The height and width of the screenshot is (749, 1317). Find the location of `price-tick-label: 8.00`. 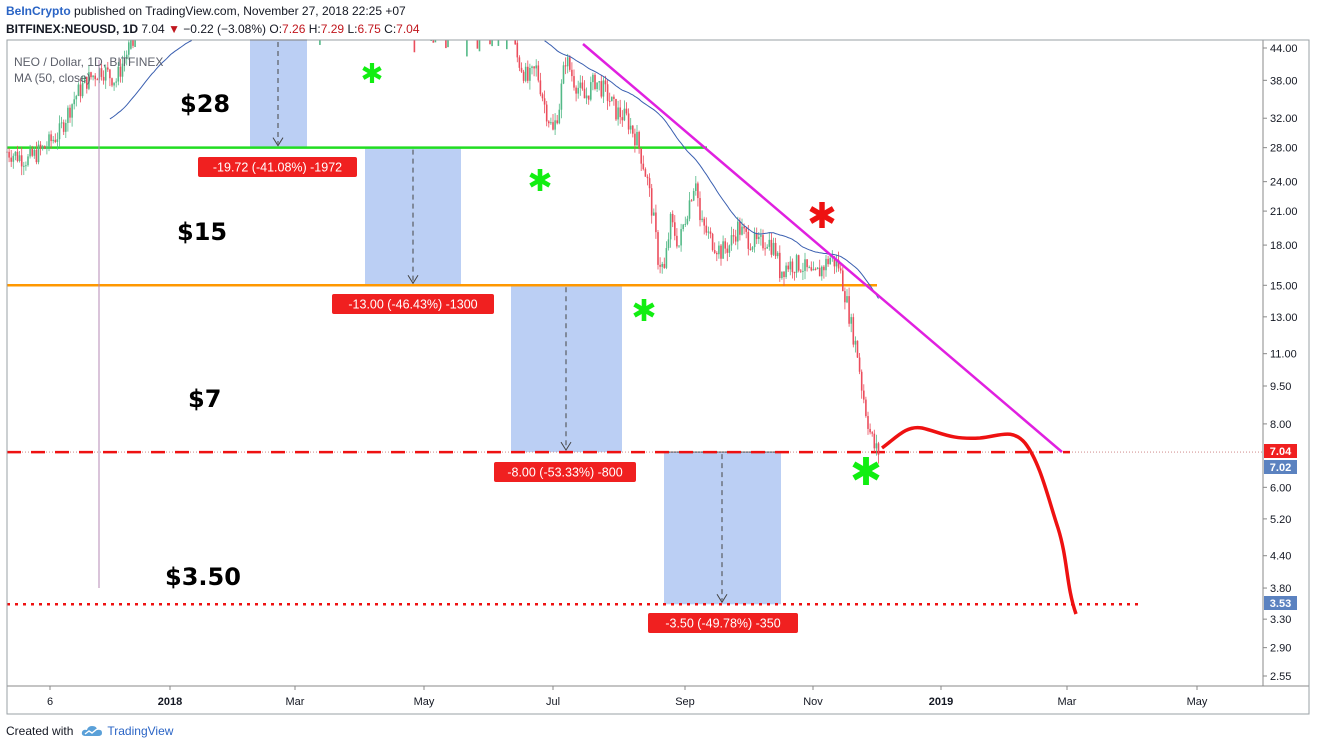

price-tick-label: 8.00 is located at coordinates (1280, 425).